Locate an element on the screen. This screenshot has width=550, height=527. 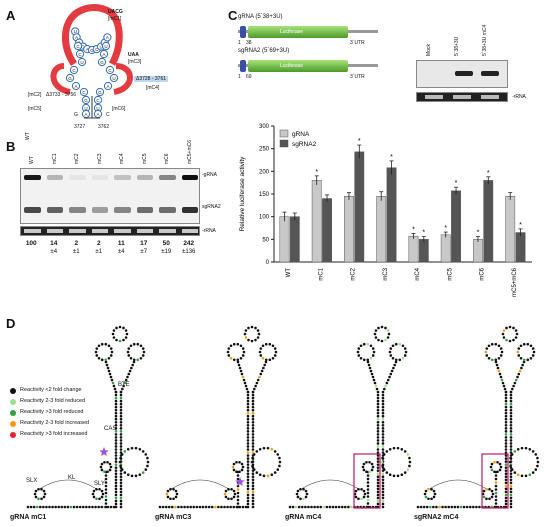
bar-grna is located at coordinates (445, 248).